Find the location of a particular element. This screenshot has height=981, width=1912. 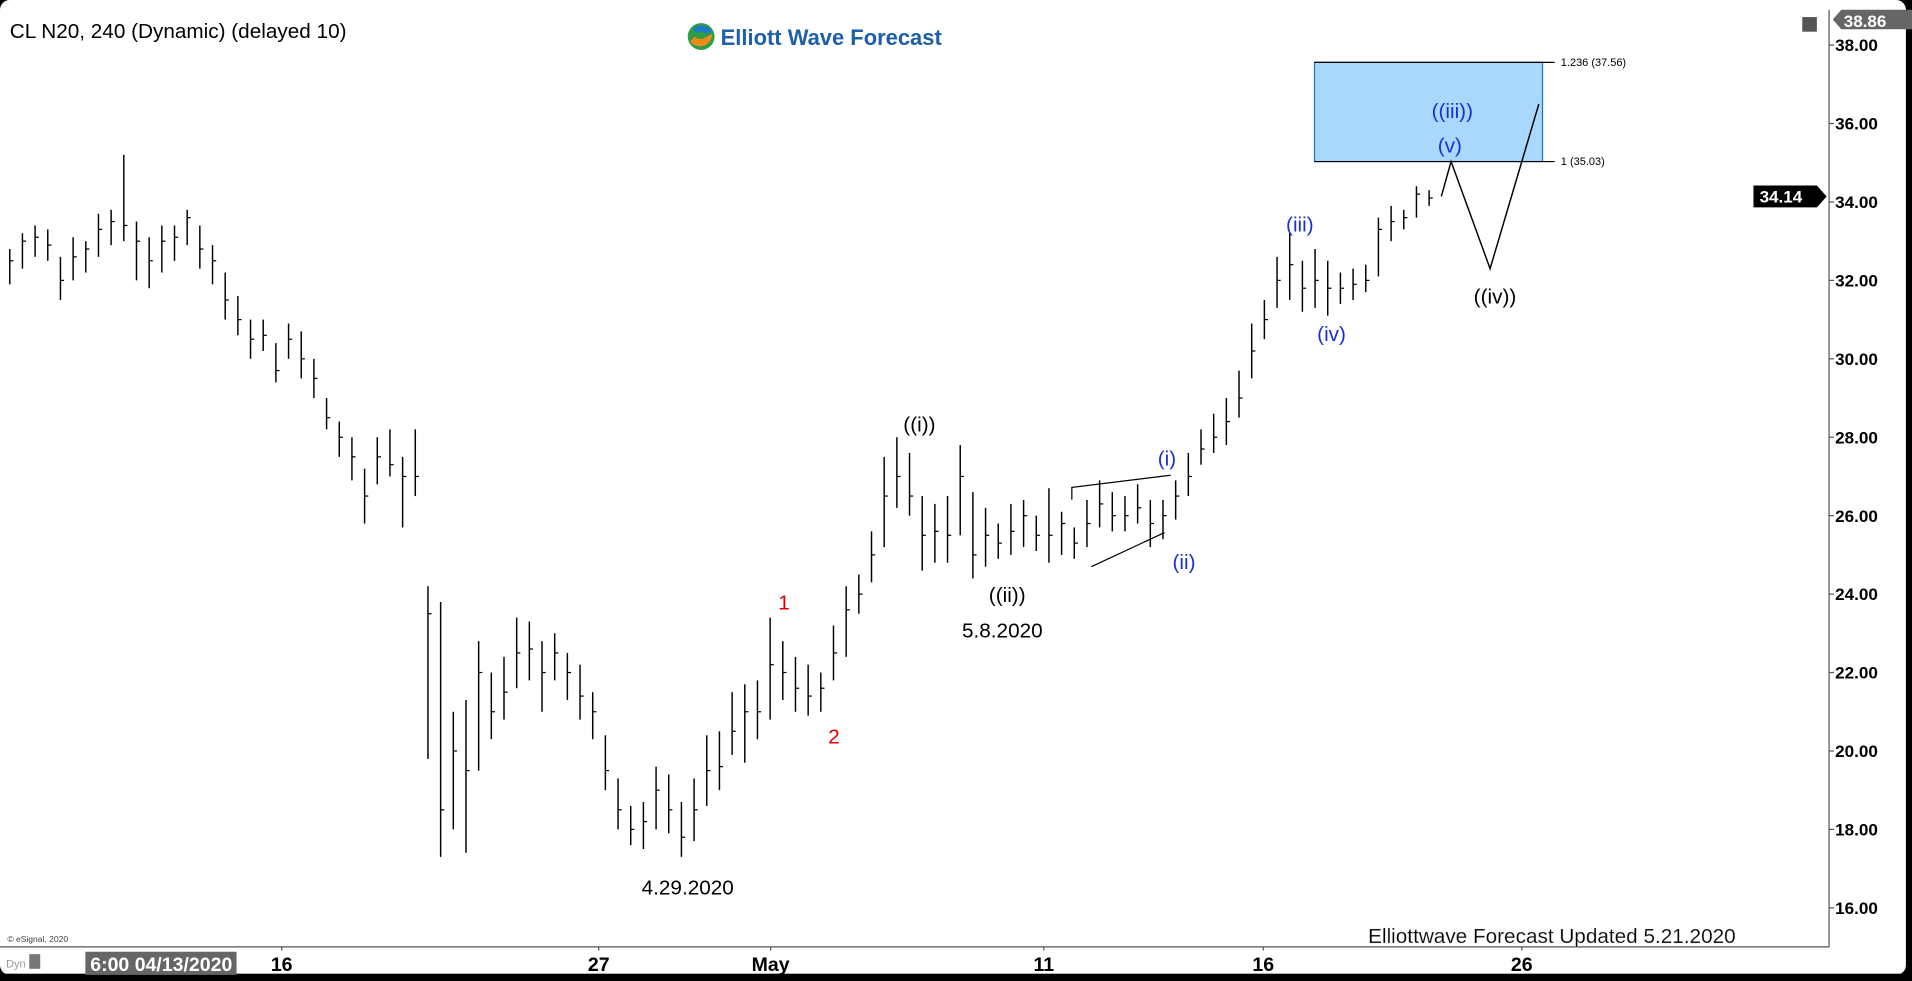

y-tick-label: 28.00 is located at coordinates (1856, 437).